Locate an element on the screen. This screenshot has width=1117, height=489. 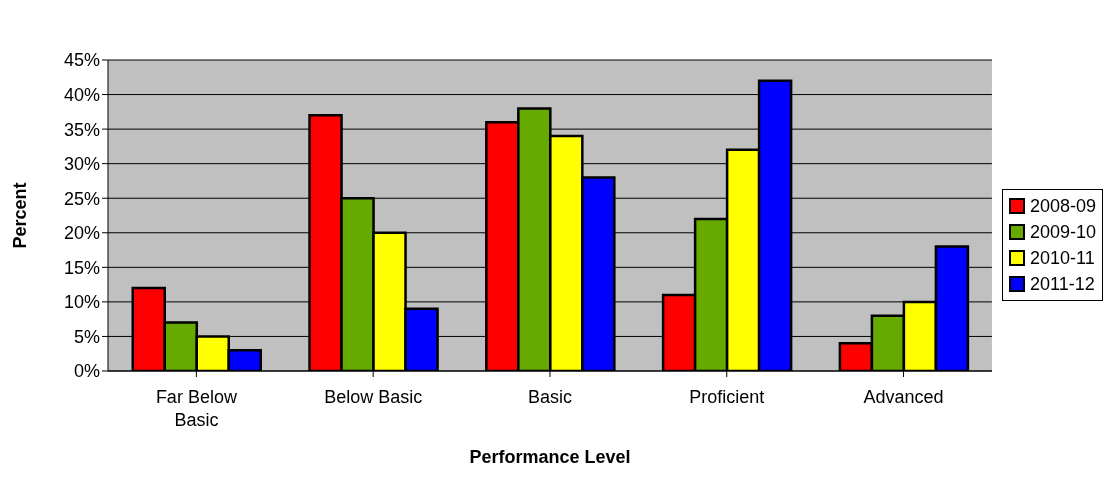
y-tick-label: 20% is located at coordinates (81, 233).